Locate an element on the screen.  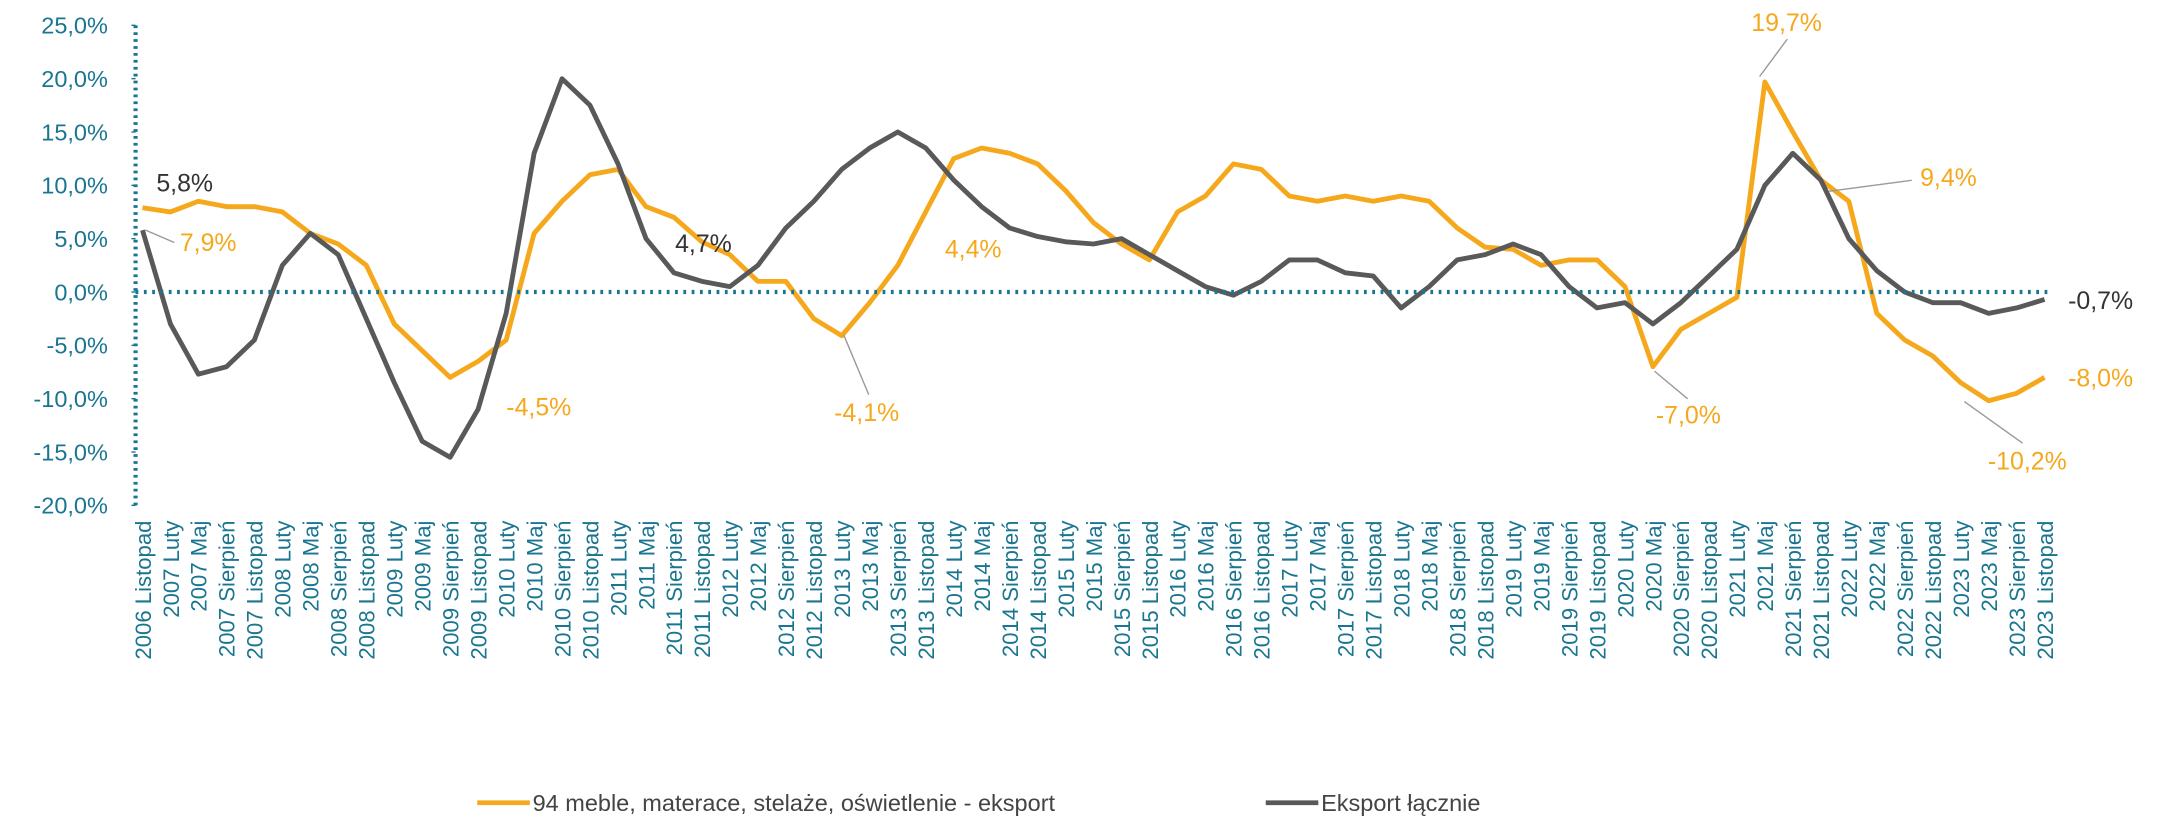
x-tick-label: 2020 Maj is located at coordinates (1653, 566).